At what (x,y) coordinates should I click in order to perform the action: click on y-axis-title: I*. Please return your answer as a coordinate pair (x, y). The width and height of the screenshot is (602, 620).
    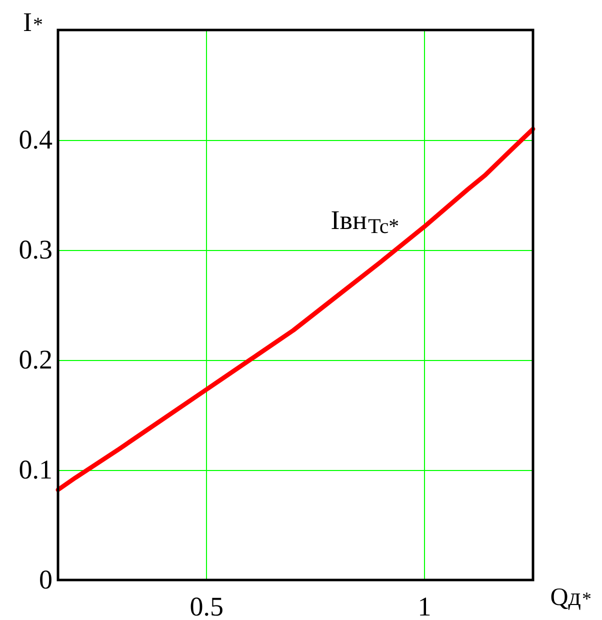
    Looking at the image, I should click on (33, 22).